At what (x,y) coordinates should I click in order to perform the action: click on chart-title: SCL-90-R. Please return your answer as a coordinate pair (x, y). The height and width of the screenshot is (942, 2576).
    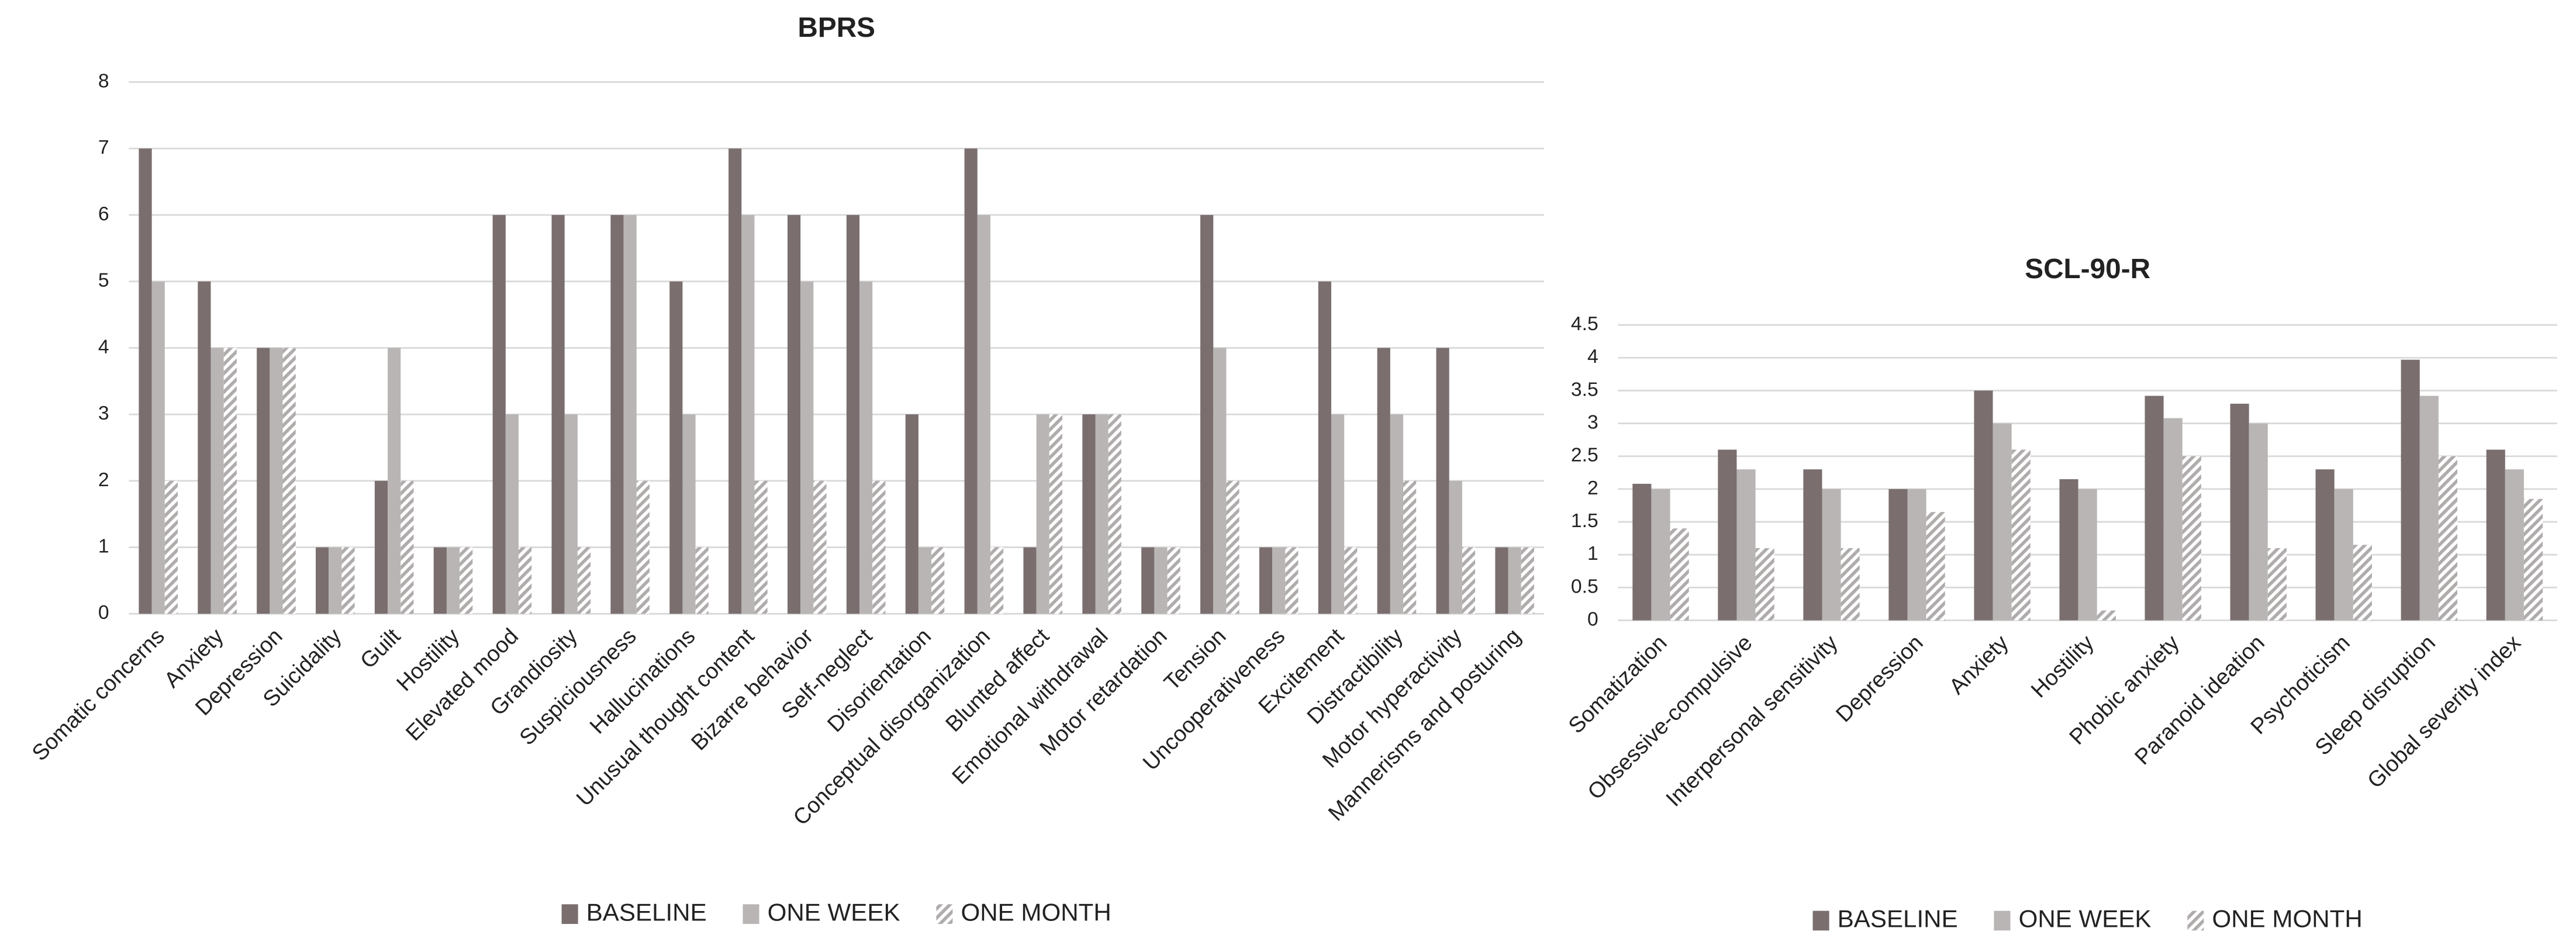
    Looking at the image, I should click on (2087, 270).